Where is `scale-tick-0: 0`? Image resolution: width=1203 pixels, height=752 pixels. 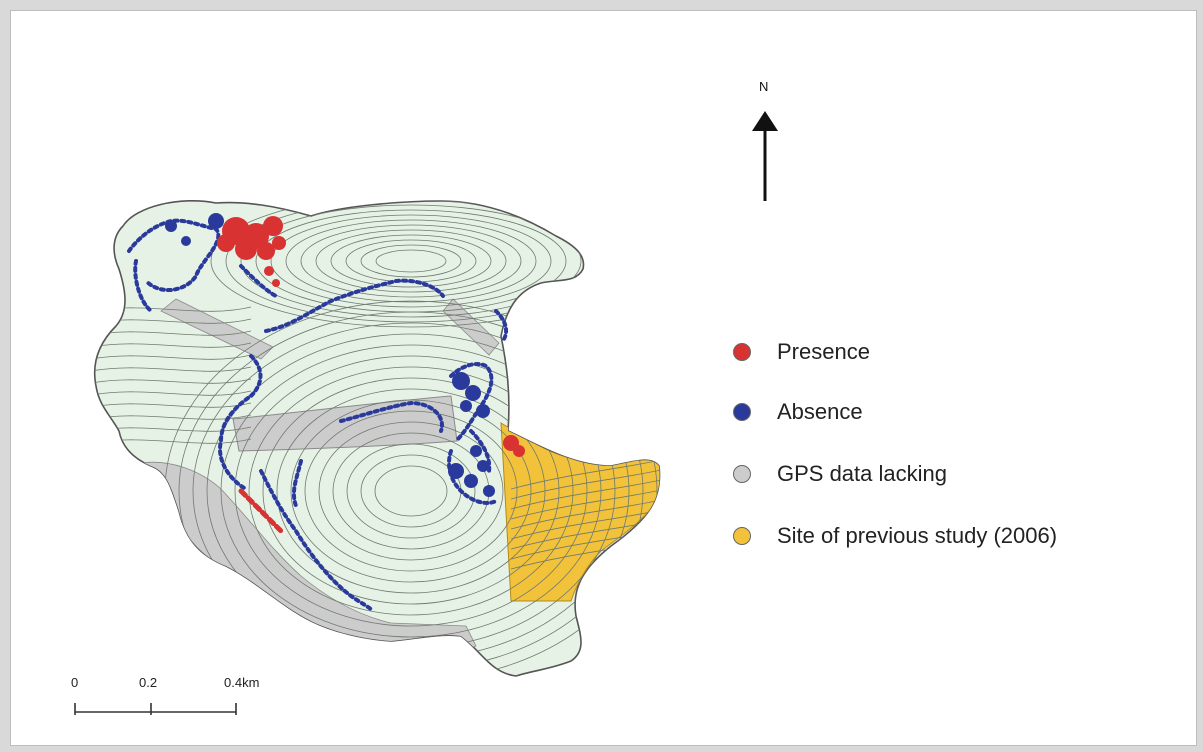
scale-tick-0: 0 is located at coordinates (75, 682).